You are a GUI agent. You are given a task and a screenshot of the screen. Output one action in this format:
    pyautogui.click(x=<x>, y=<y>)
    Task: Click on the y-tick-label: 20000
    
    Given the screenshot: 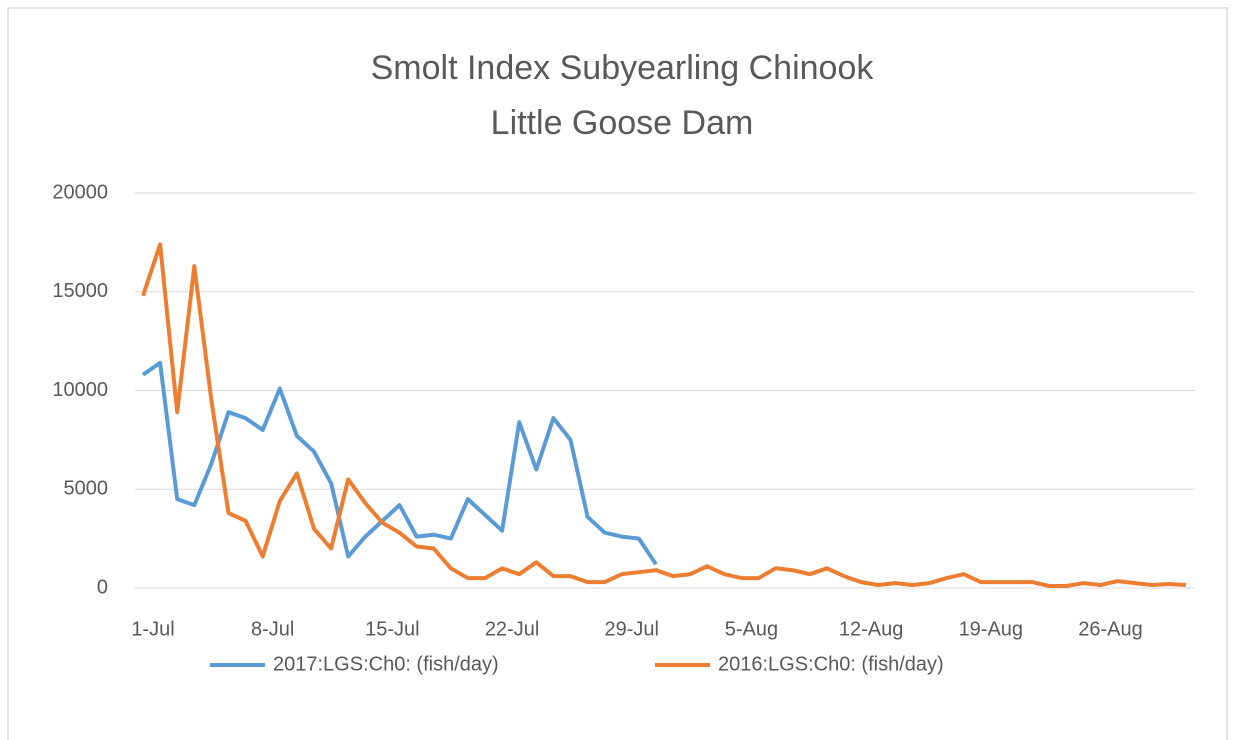 What is the action you would take?
    pyautogui.click(x=80, y=192)
    